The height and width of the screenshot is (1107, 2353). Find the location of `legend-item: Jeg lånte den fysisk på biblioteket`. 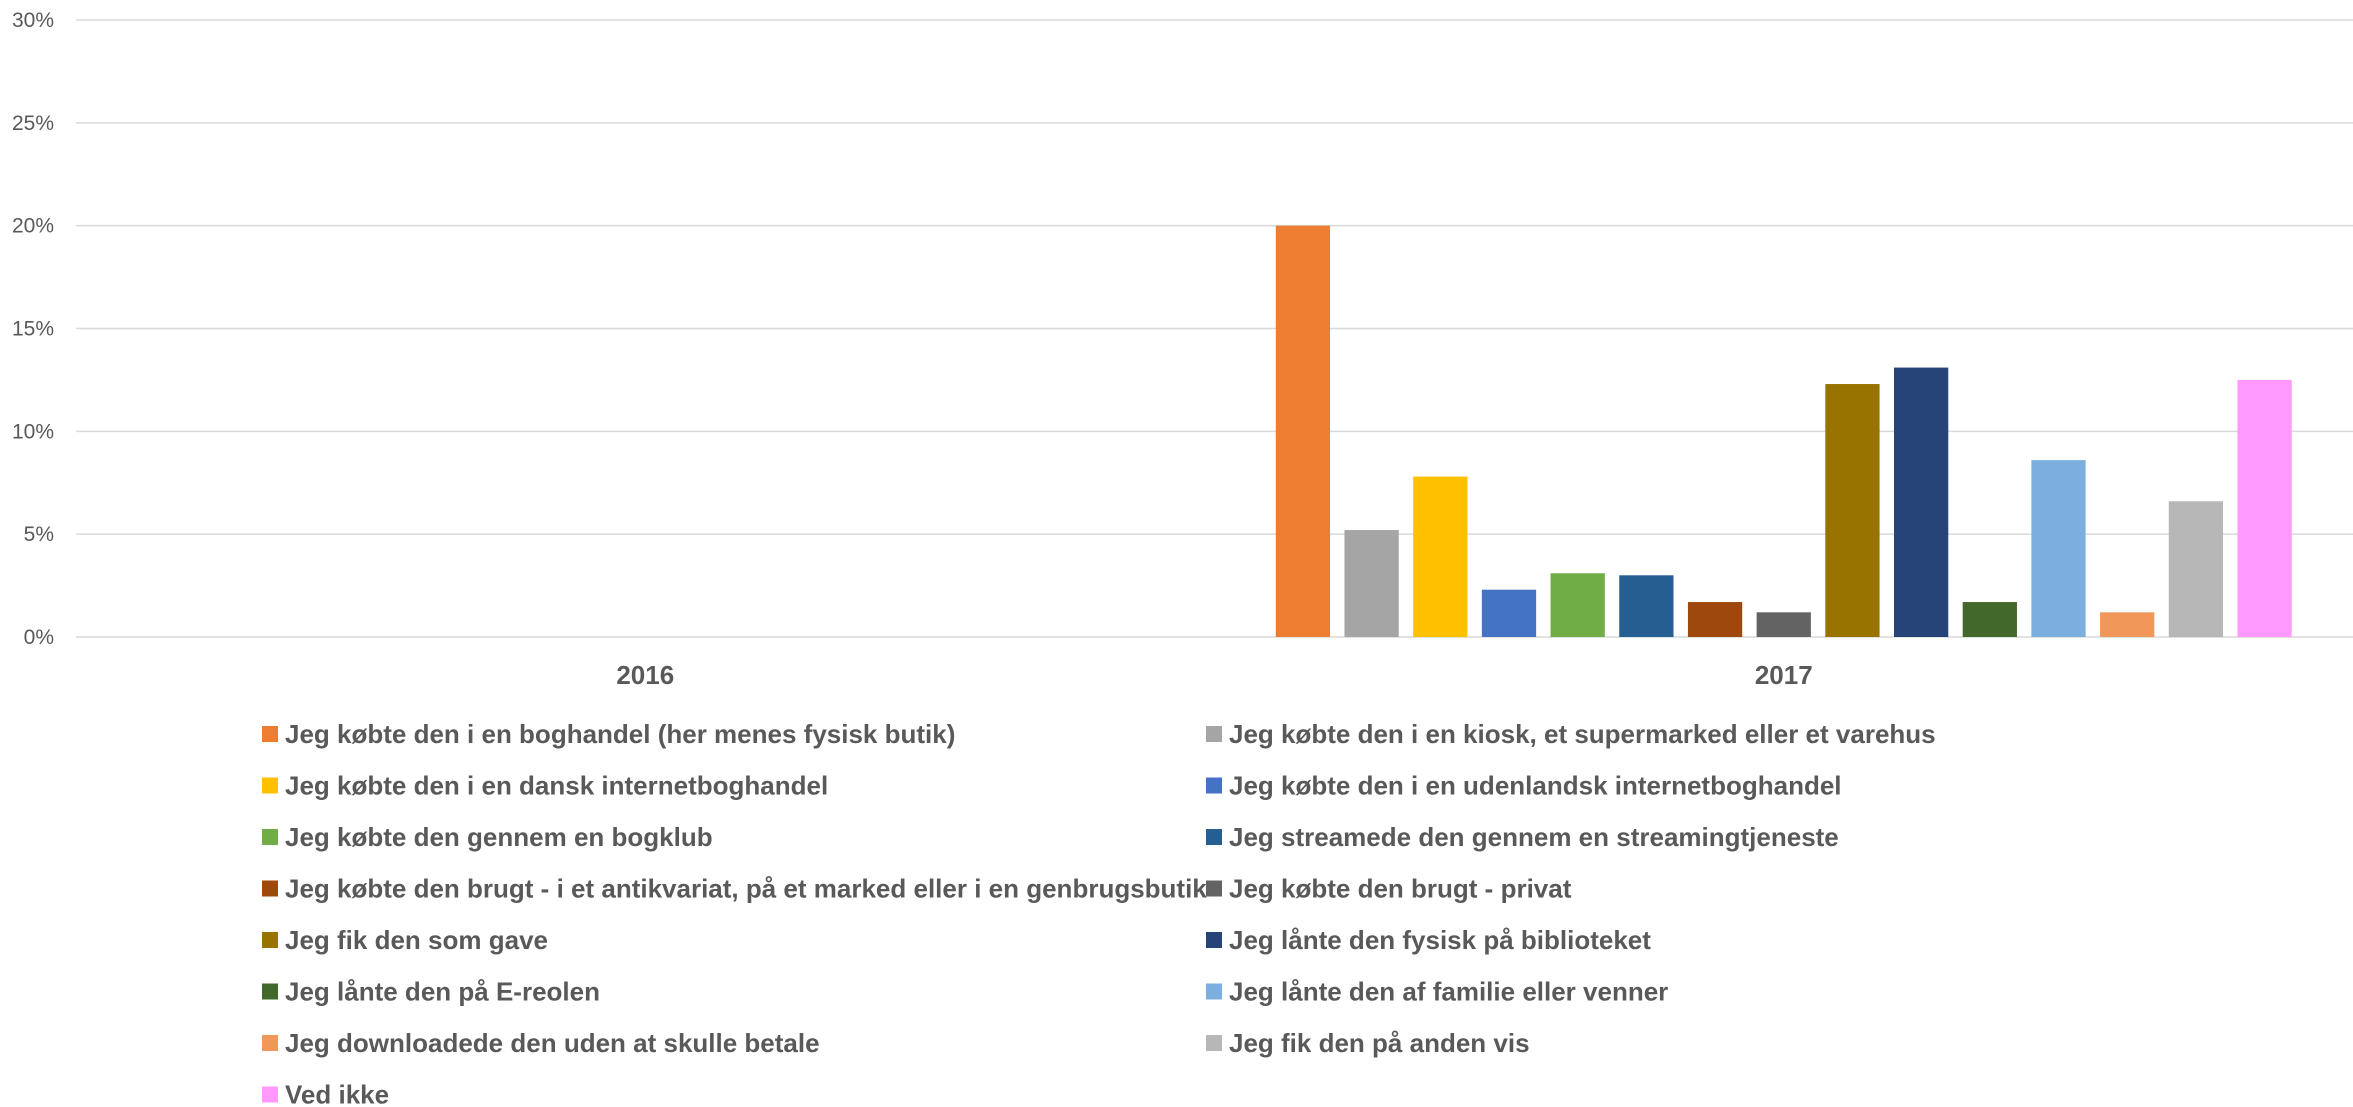

legend-item: Jeg lånte den fysisk på biblioteket is located at coordinates (1428, 940).